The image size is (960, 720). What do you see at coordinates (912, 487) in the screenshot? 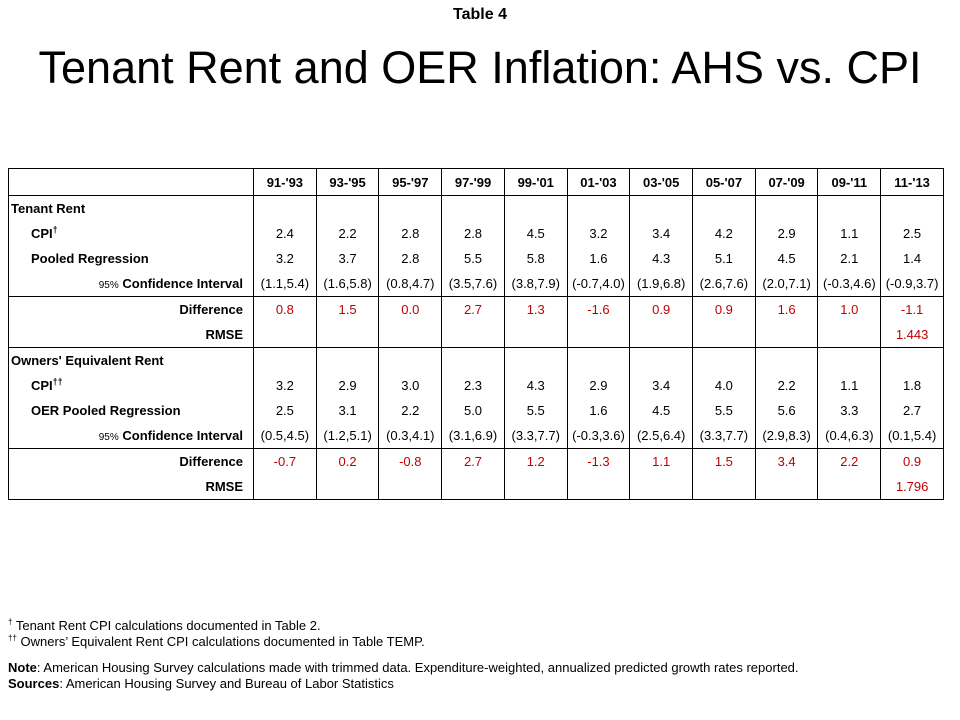
I see `table-cell: 1.796` at bounding box center [912, 487].